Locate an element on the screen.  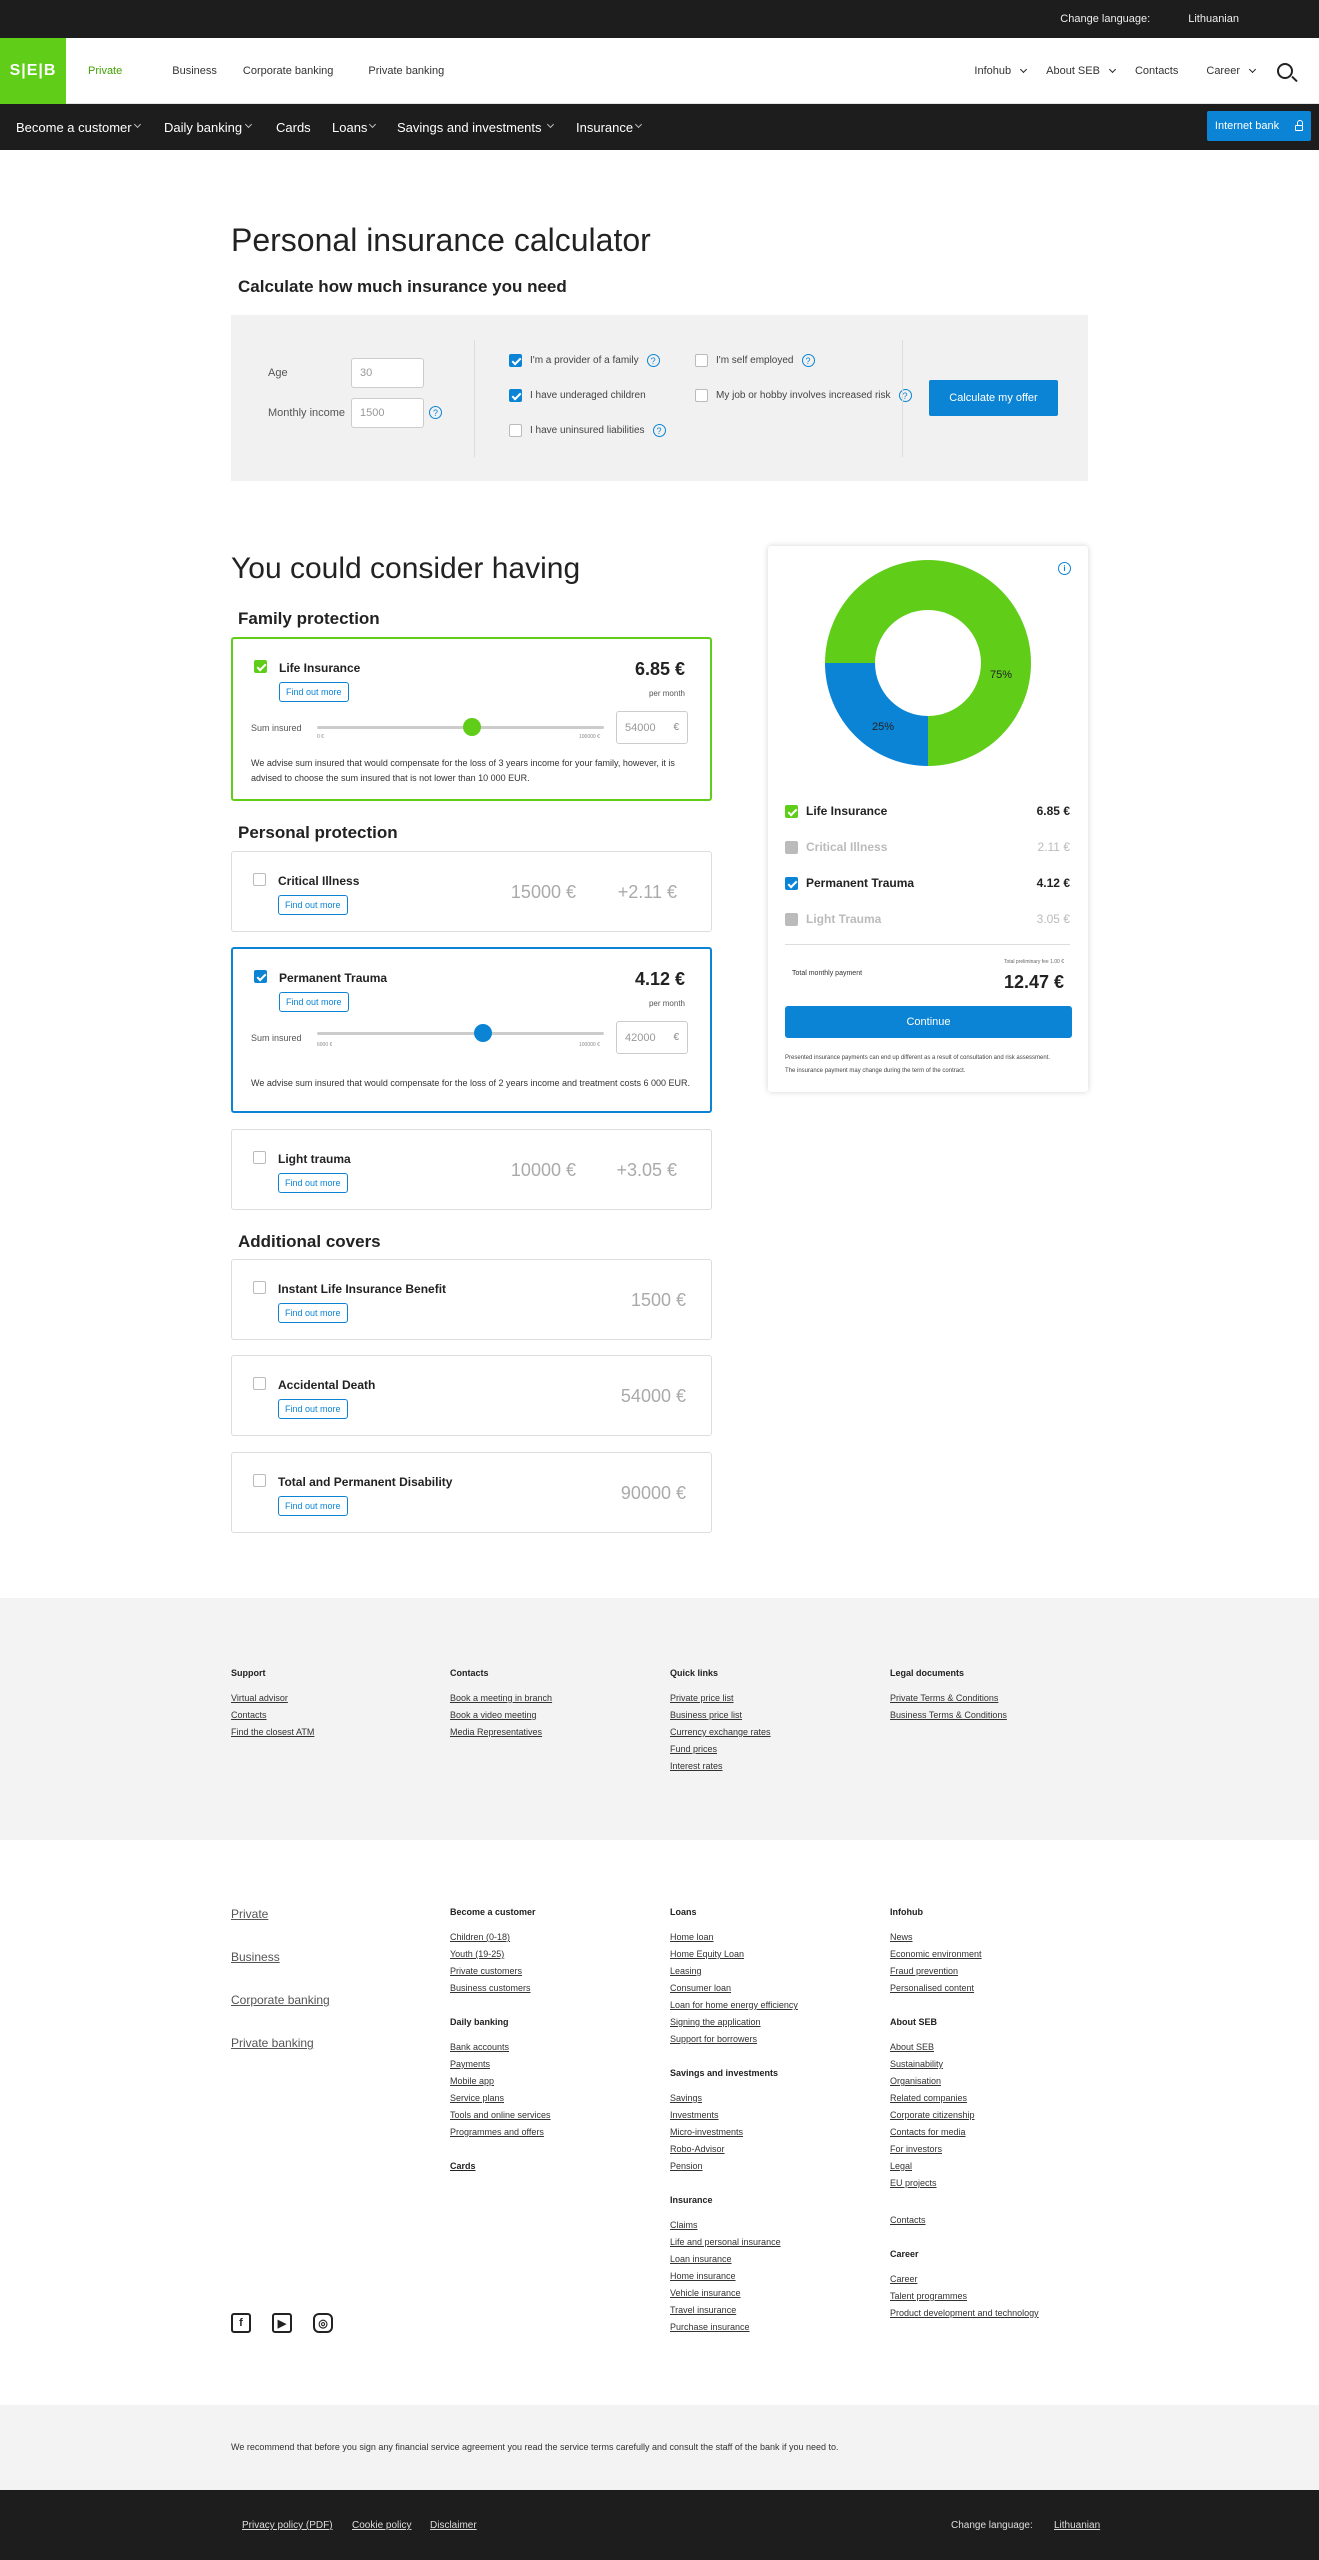
footer-link: Interest rates is located at coordinates (696, 1766).